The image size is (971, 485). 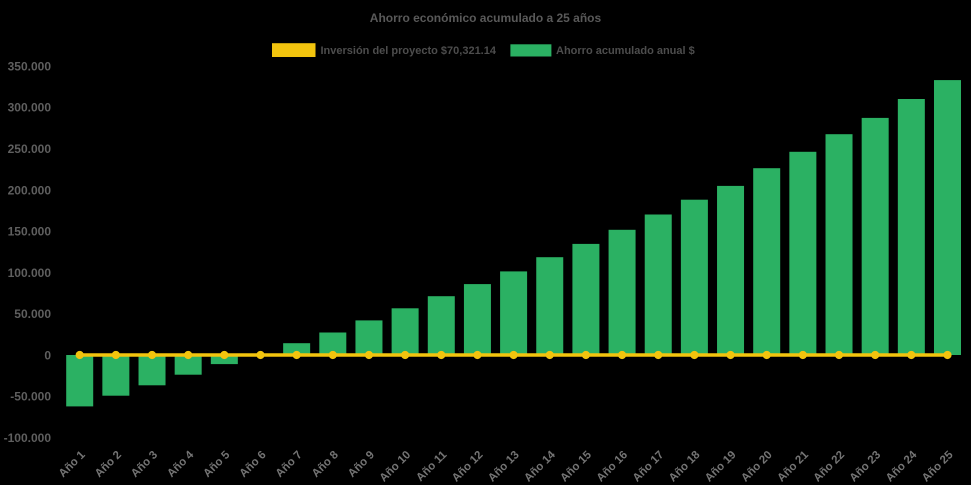 What do you see at coordinates (30, 149) in the screenshot?
I see `svg-text: 250.000` at bounding box center [30, 149].